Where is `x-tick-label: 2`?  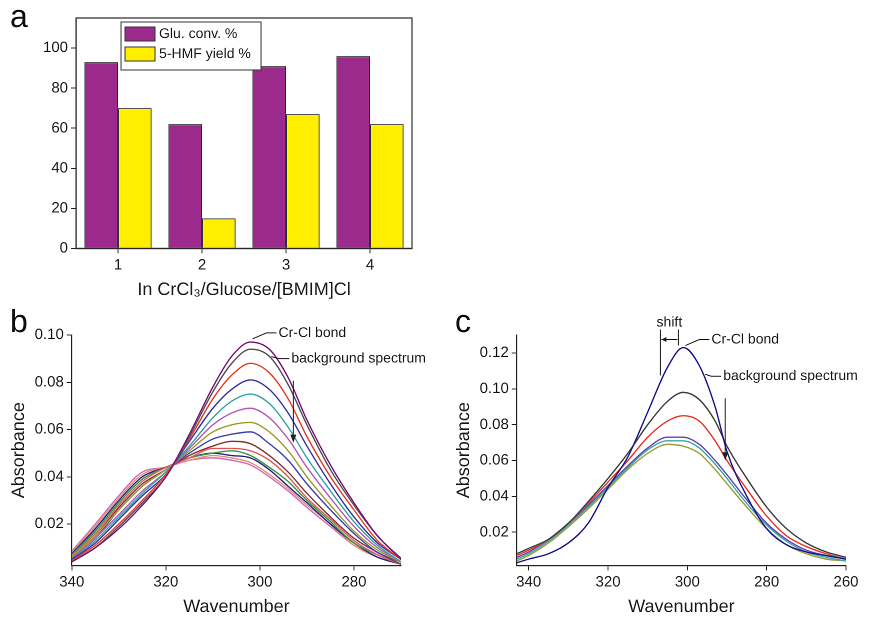 x-tick-label: 2 is located at coordinates (202, 265).